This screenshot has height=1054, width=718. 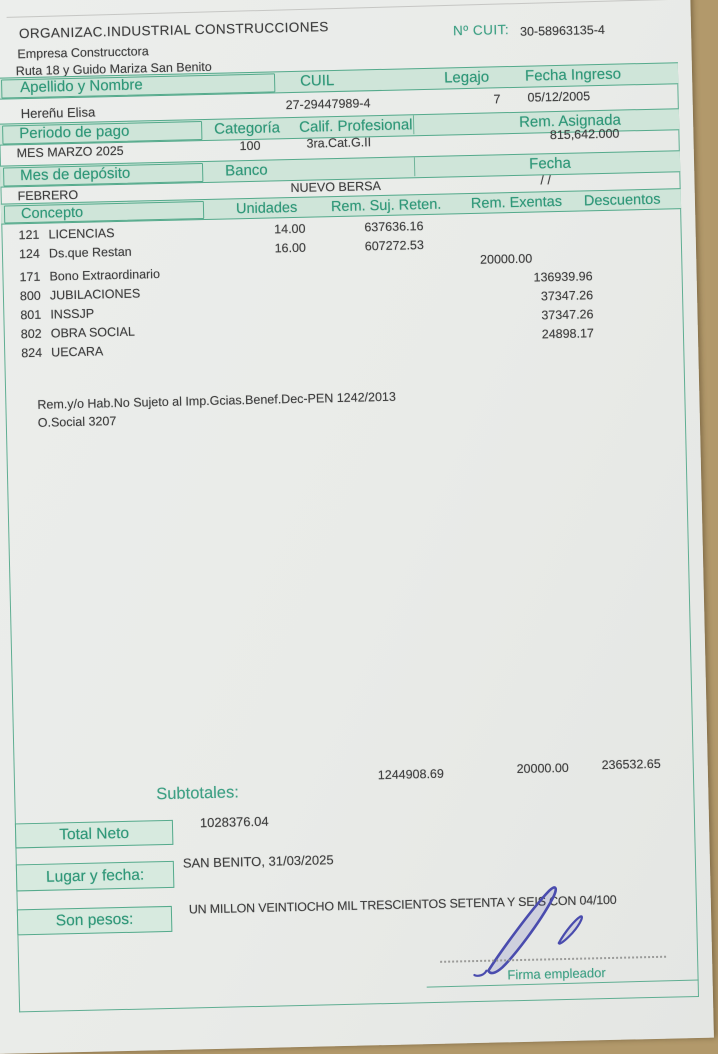 What do you see at coordinates (394, 246) in the screenshot?
I see `concept-rem-suj: 607272.53` at bounding box center [394, 246].